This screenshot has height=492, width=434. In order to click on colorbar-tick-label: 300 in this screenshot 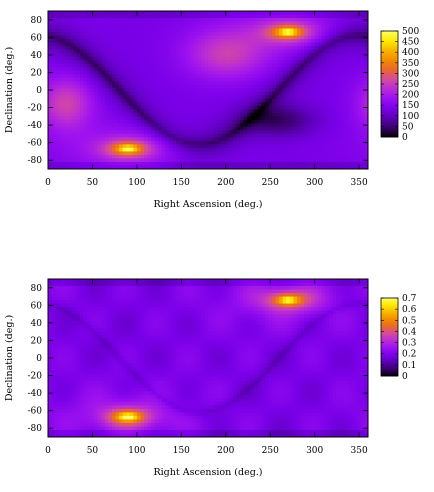, I will do `click(410, 74)`.